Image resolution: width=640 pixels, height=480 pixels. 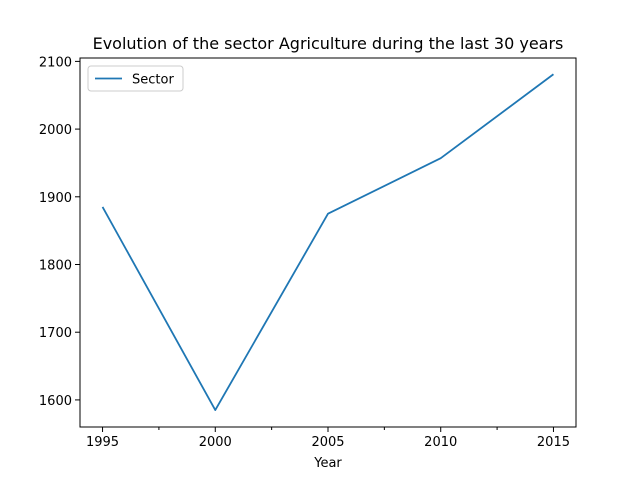 I want to click on x-axis: 1995 2000 2005 2010 2015, so click(x=328, y=438).